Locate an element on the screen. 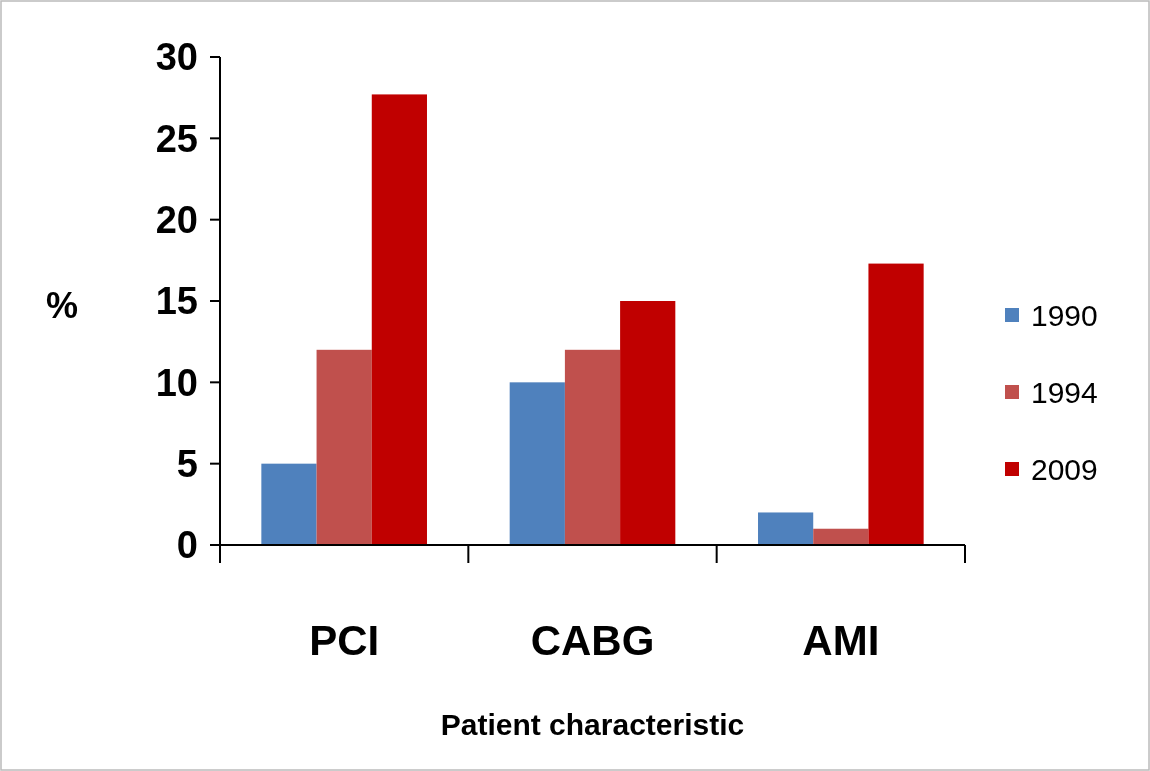 The image size is (1150, 771). legend-label: 1994 is located at coordinates (1064, 392).